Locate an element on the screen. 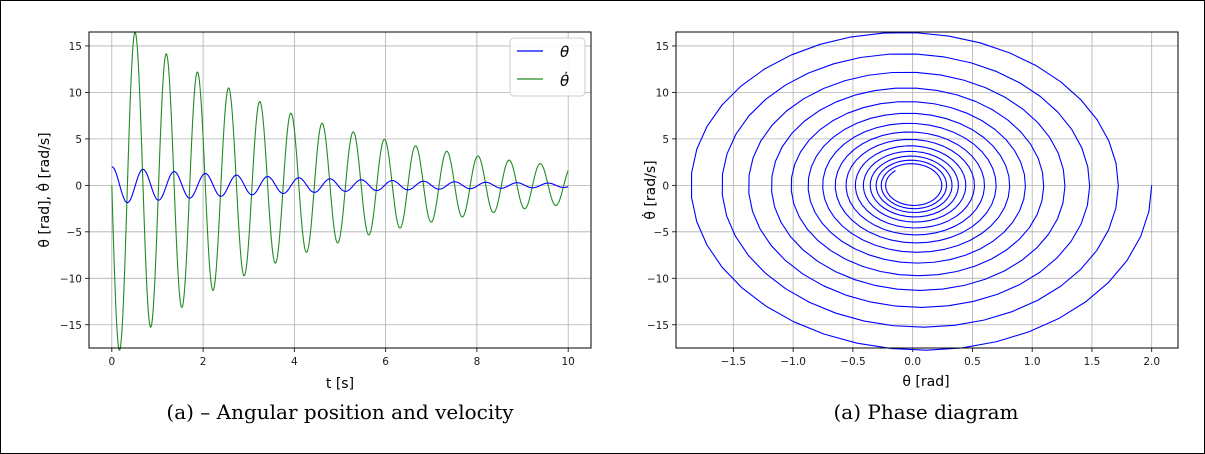  phase-y-label: θ̇ [rad/s] is located at coordinates (650, 189).